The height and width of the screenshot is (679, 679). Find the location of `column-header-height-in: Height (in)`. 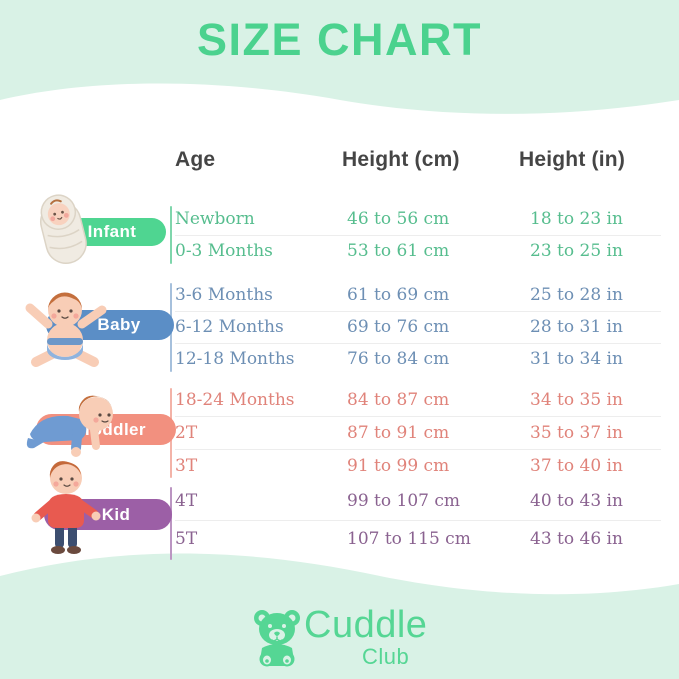

column-header-height-in: Height (in) is located at coordinates (572, 159).